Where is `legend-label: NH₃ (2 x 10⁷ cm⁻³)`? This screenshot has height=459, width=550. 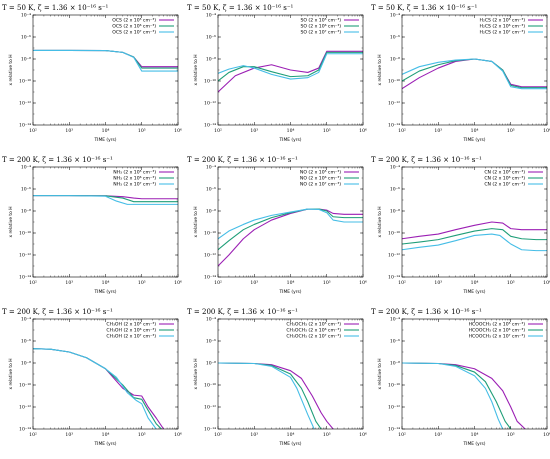 legend-label: NH₃ (2 x 10⁷ cm⁻³) is located at coordinates (134, 185).